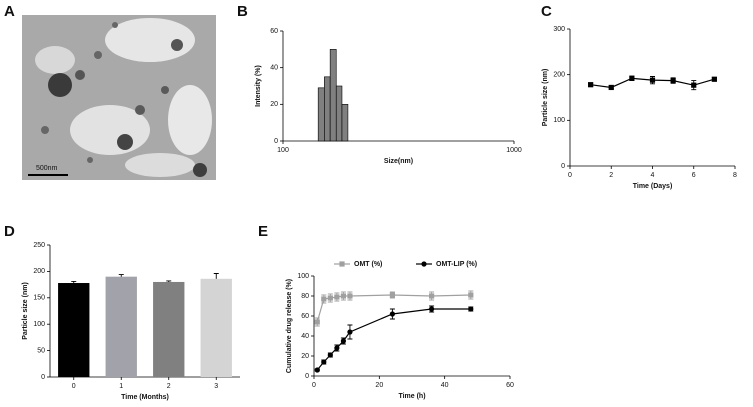 Image resolution: width=753 pixels, height=407 pixels. Describe the element at coordinates (694, 175) in the screenshot. I see `x-tick-label: 6` at that location.